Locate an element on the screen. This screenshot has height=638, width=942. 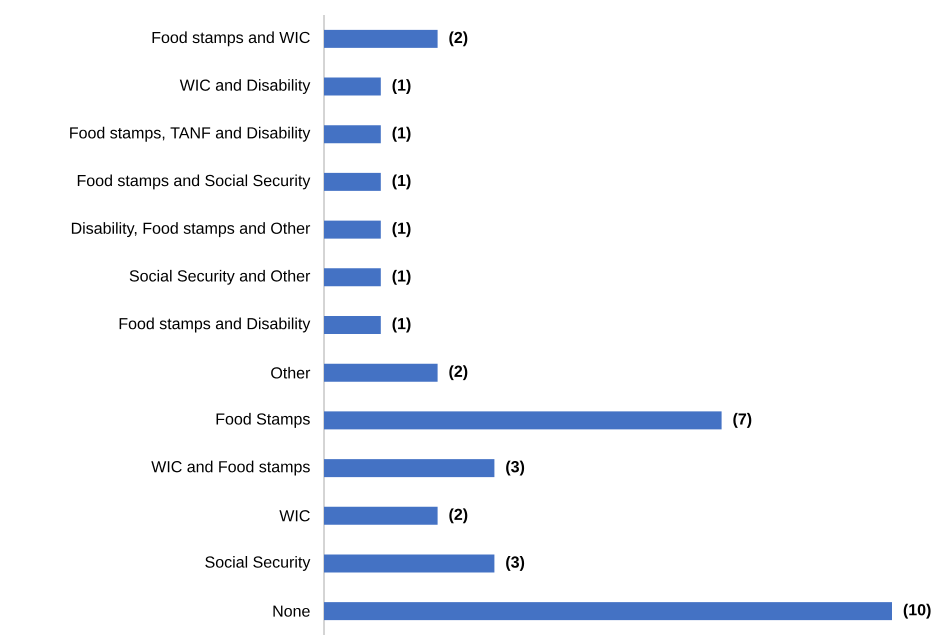
y-tick-label: Other is located at coordinates (290, 372).